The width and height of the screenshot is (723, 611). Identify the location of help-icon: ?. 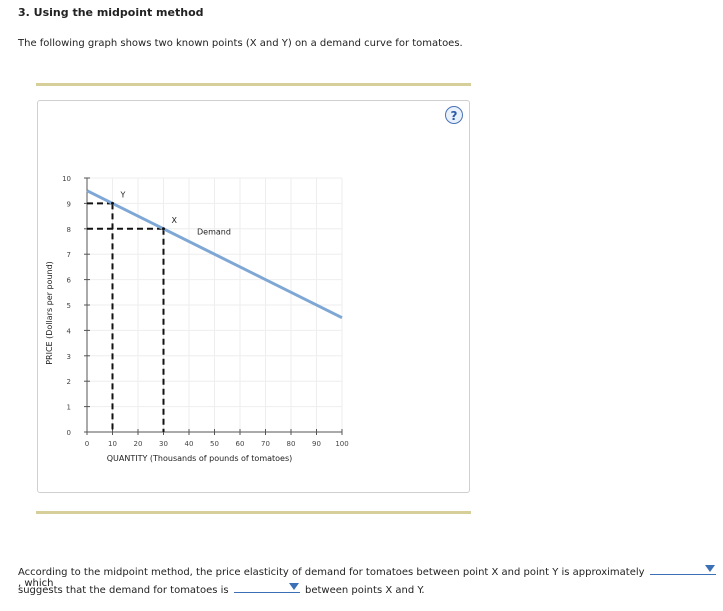
(454, 115).